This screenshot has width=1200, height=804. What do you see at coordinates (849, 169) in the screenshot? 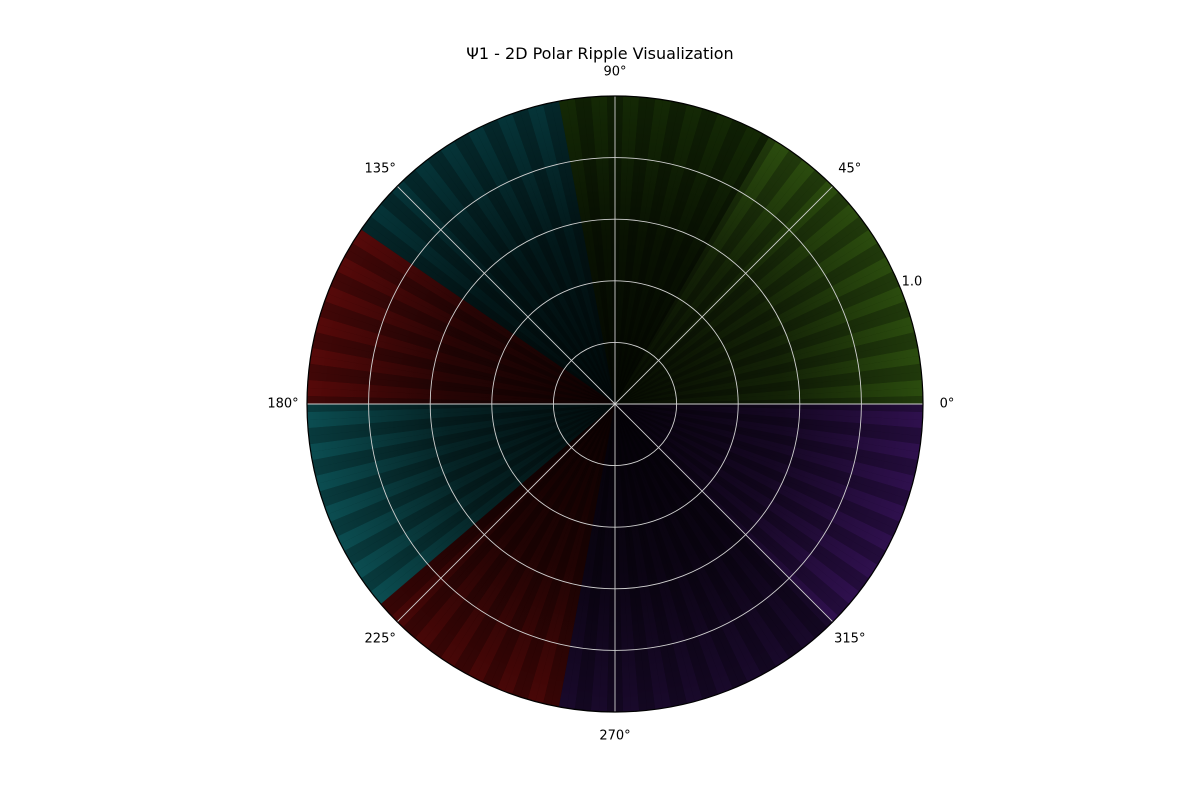
I see `angular-tick-label: 45°` at bounding box center [849, 169].